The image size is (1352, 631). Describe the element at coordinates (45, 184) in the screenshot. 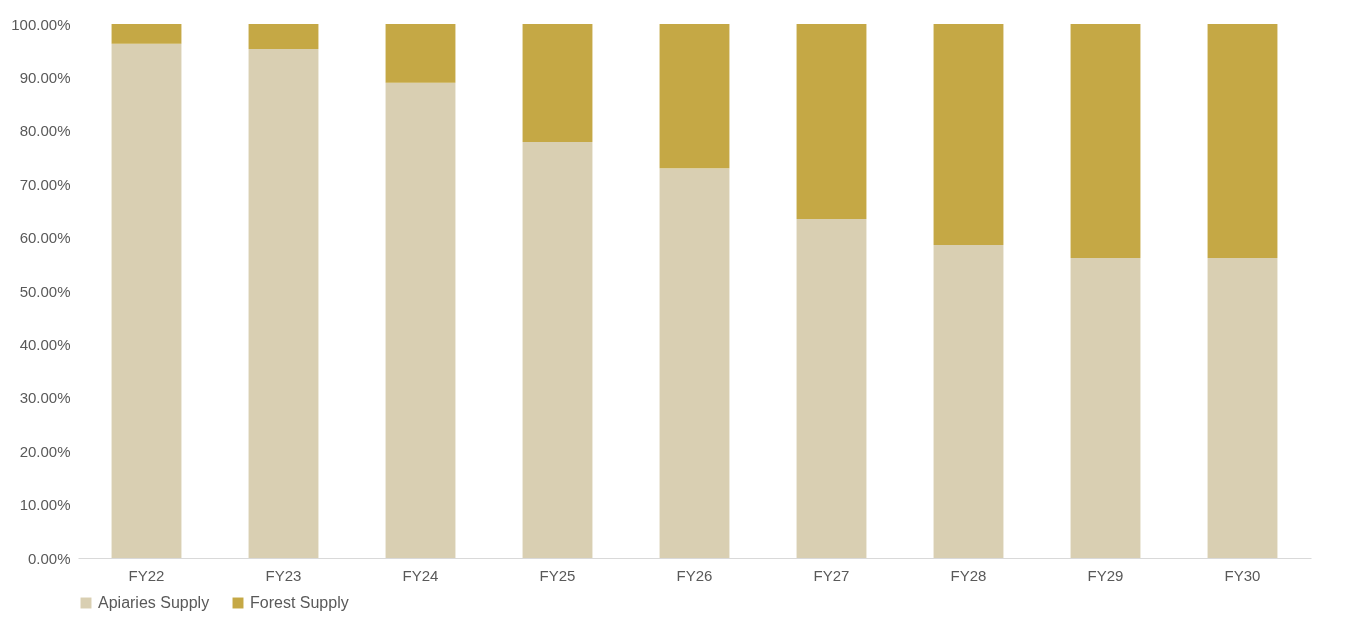

I see `y-tick-label: 70.00%` at that location.